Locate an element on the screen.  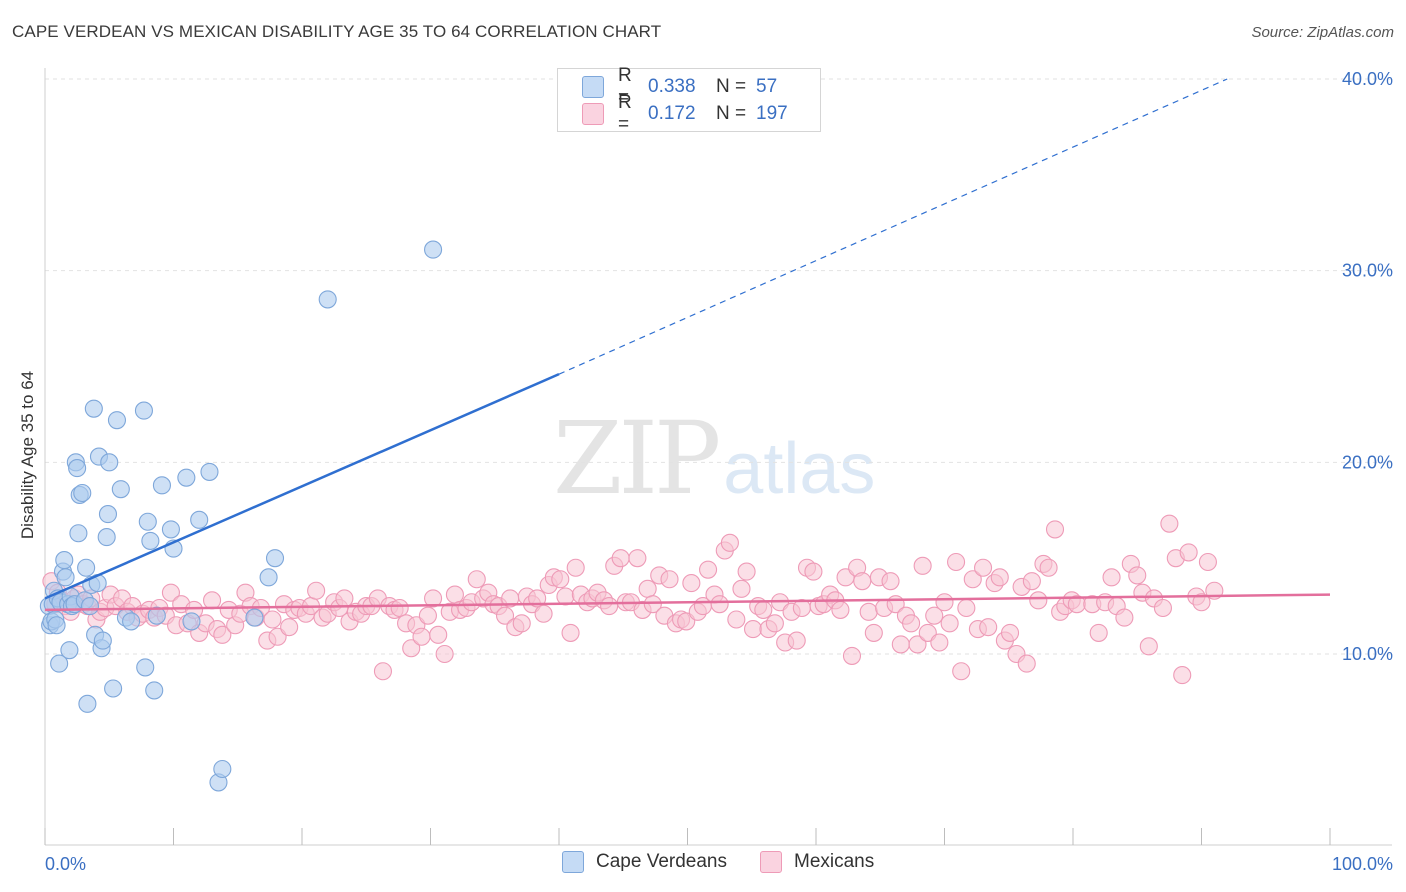
legend-n-value: 197 is located at coordinates (772, 113).